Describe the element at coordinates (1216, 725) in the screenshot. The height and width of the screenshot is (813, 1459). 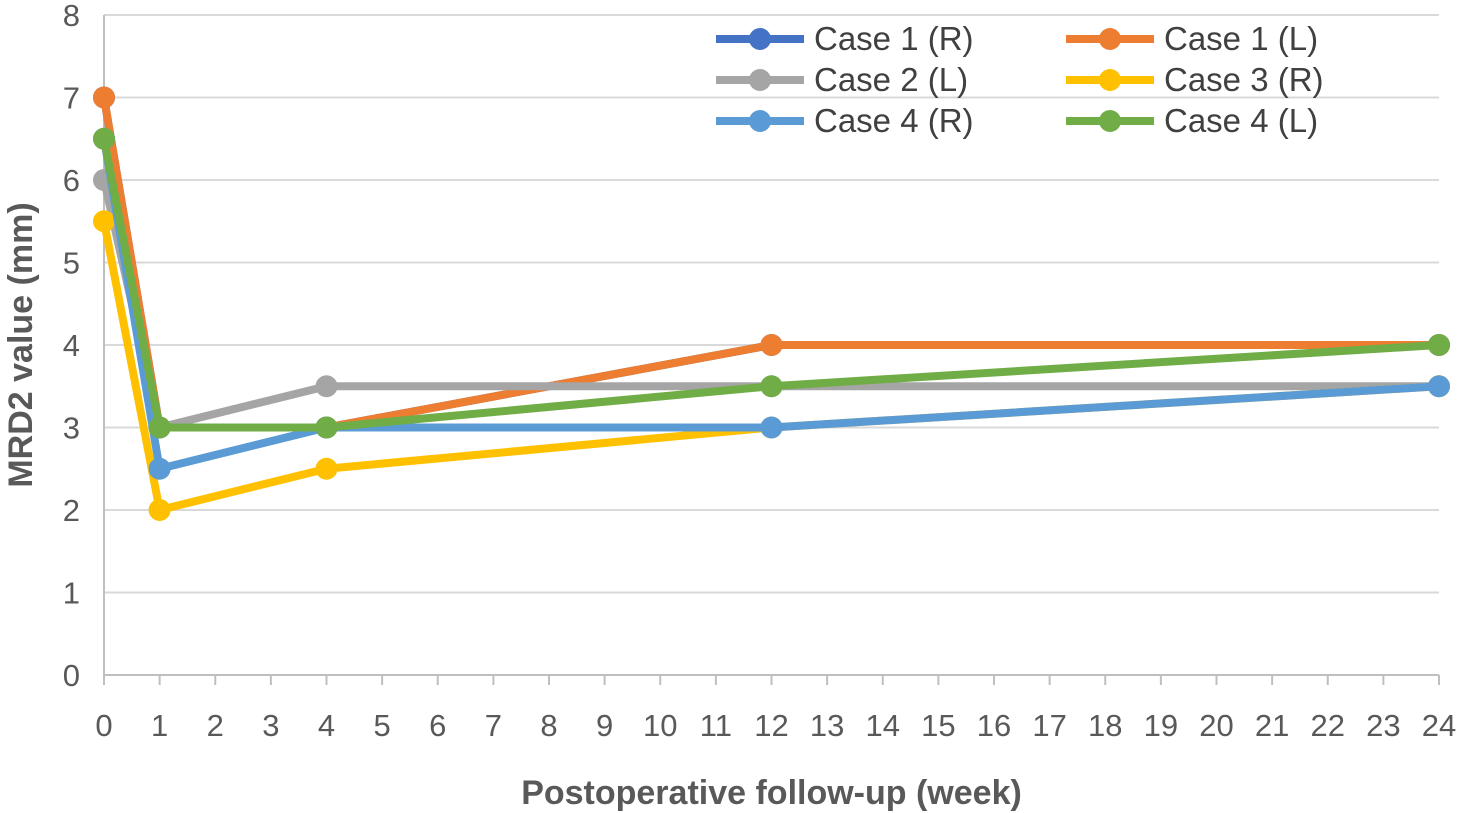
I see `x-tick-label: 20` at that location.